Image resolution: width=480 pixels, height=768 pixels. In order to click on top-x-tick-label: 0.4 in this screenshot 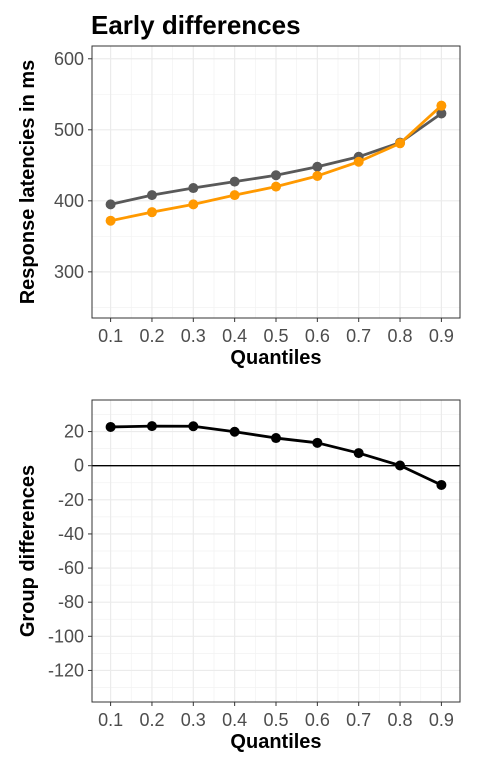, I will do `click(234, 336)`.